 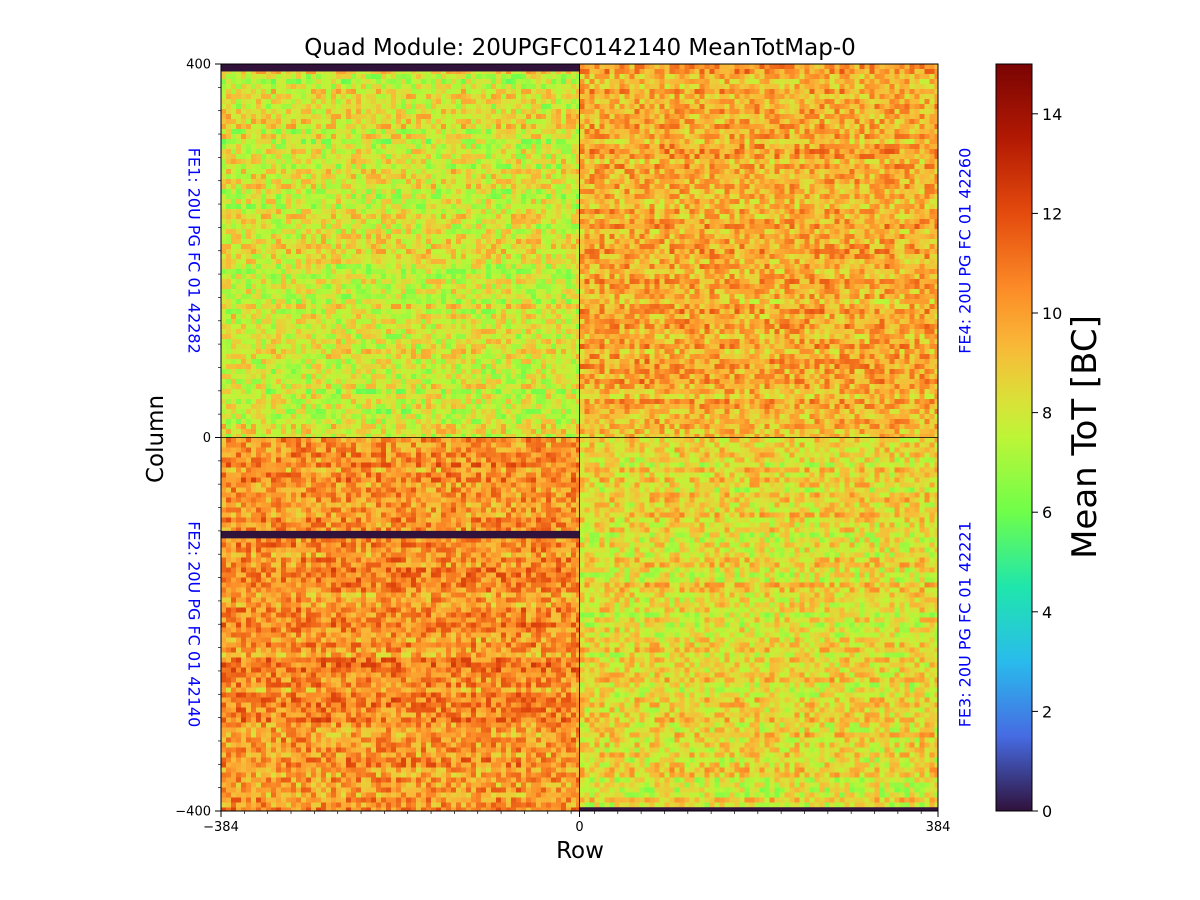 What do you see at coordinates (198, 65) in the screenshot?
I see `y-tick-label: 400` at bounding box center [198, 65].